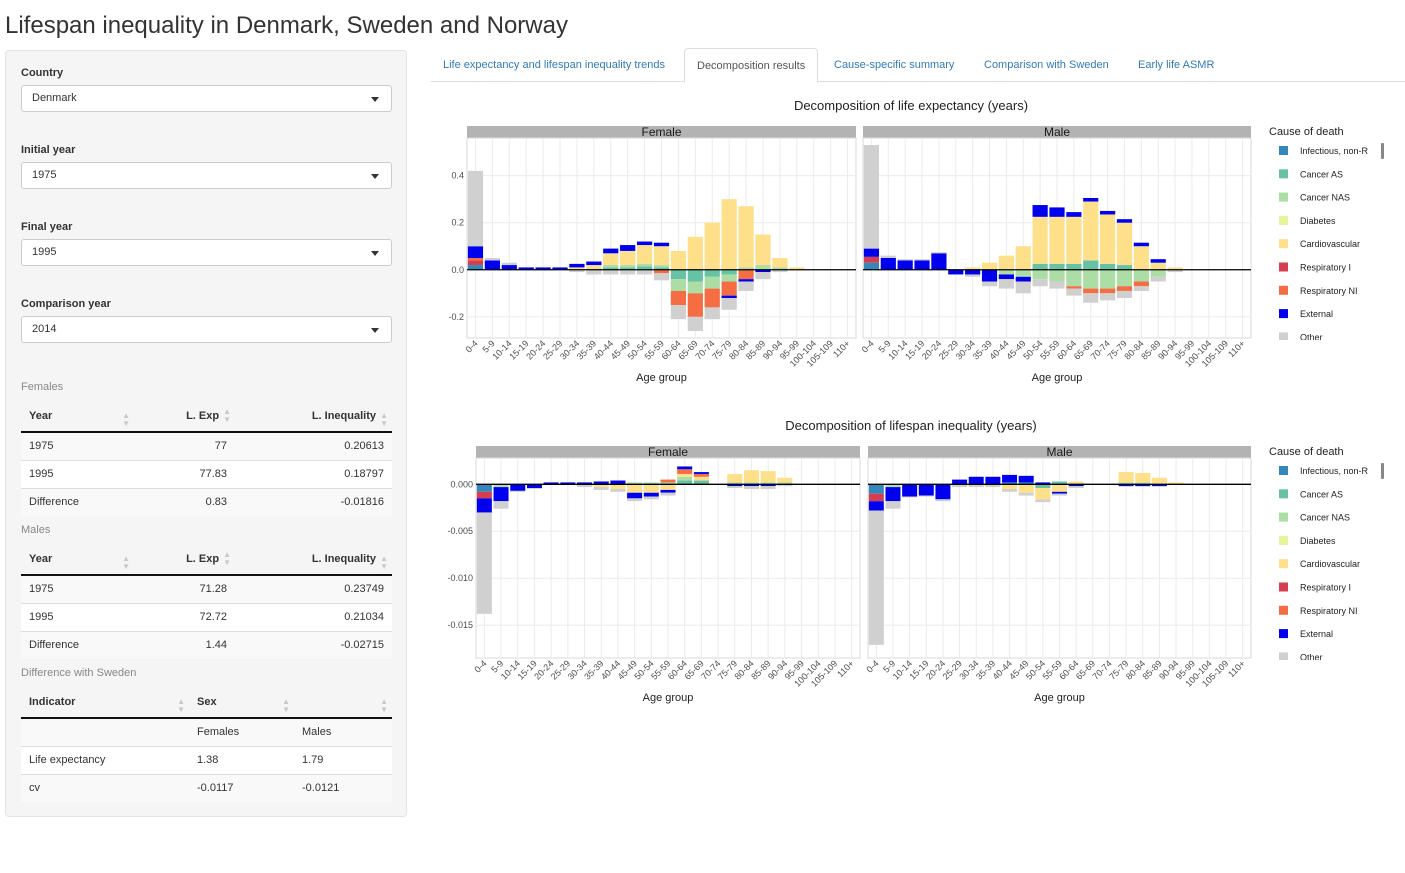  What do you see at coordinates (1318, 541) in the screenshot?
I see `legend-label: Diabetes` at bounding box center [1318, 541].